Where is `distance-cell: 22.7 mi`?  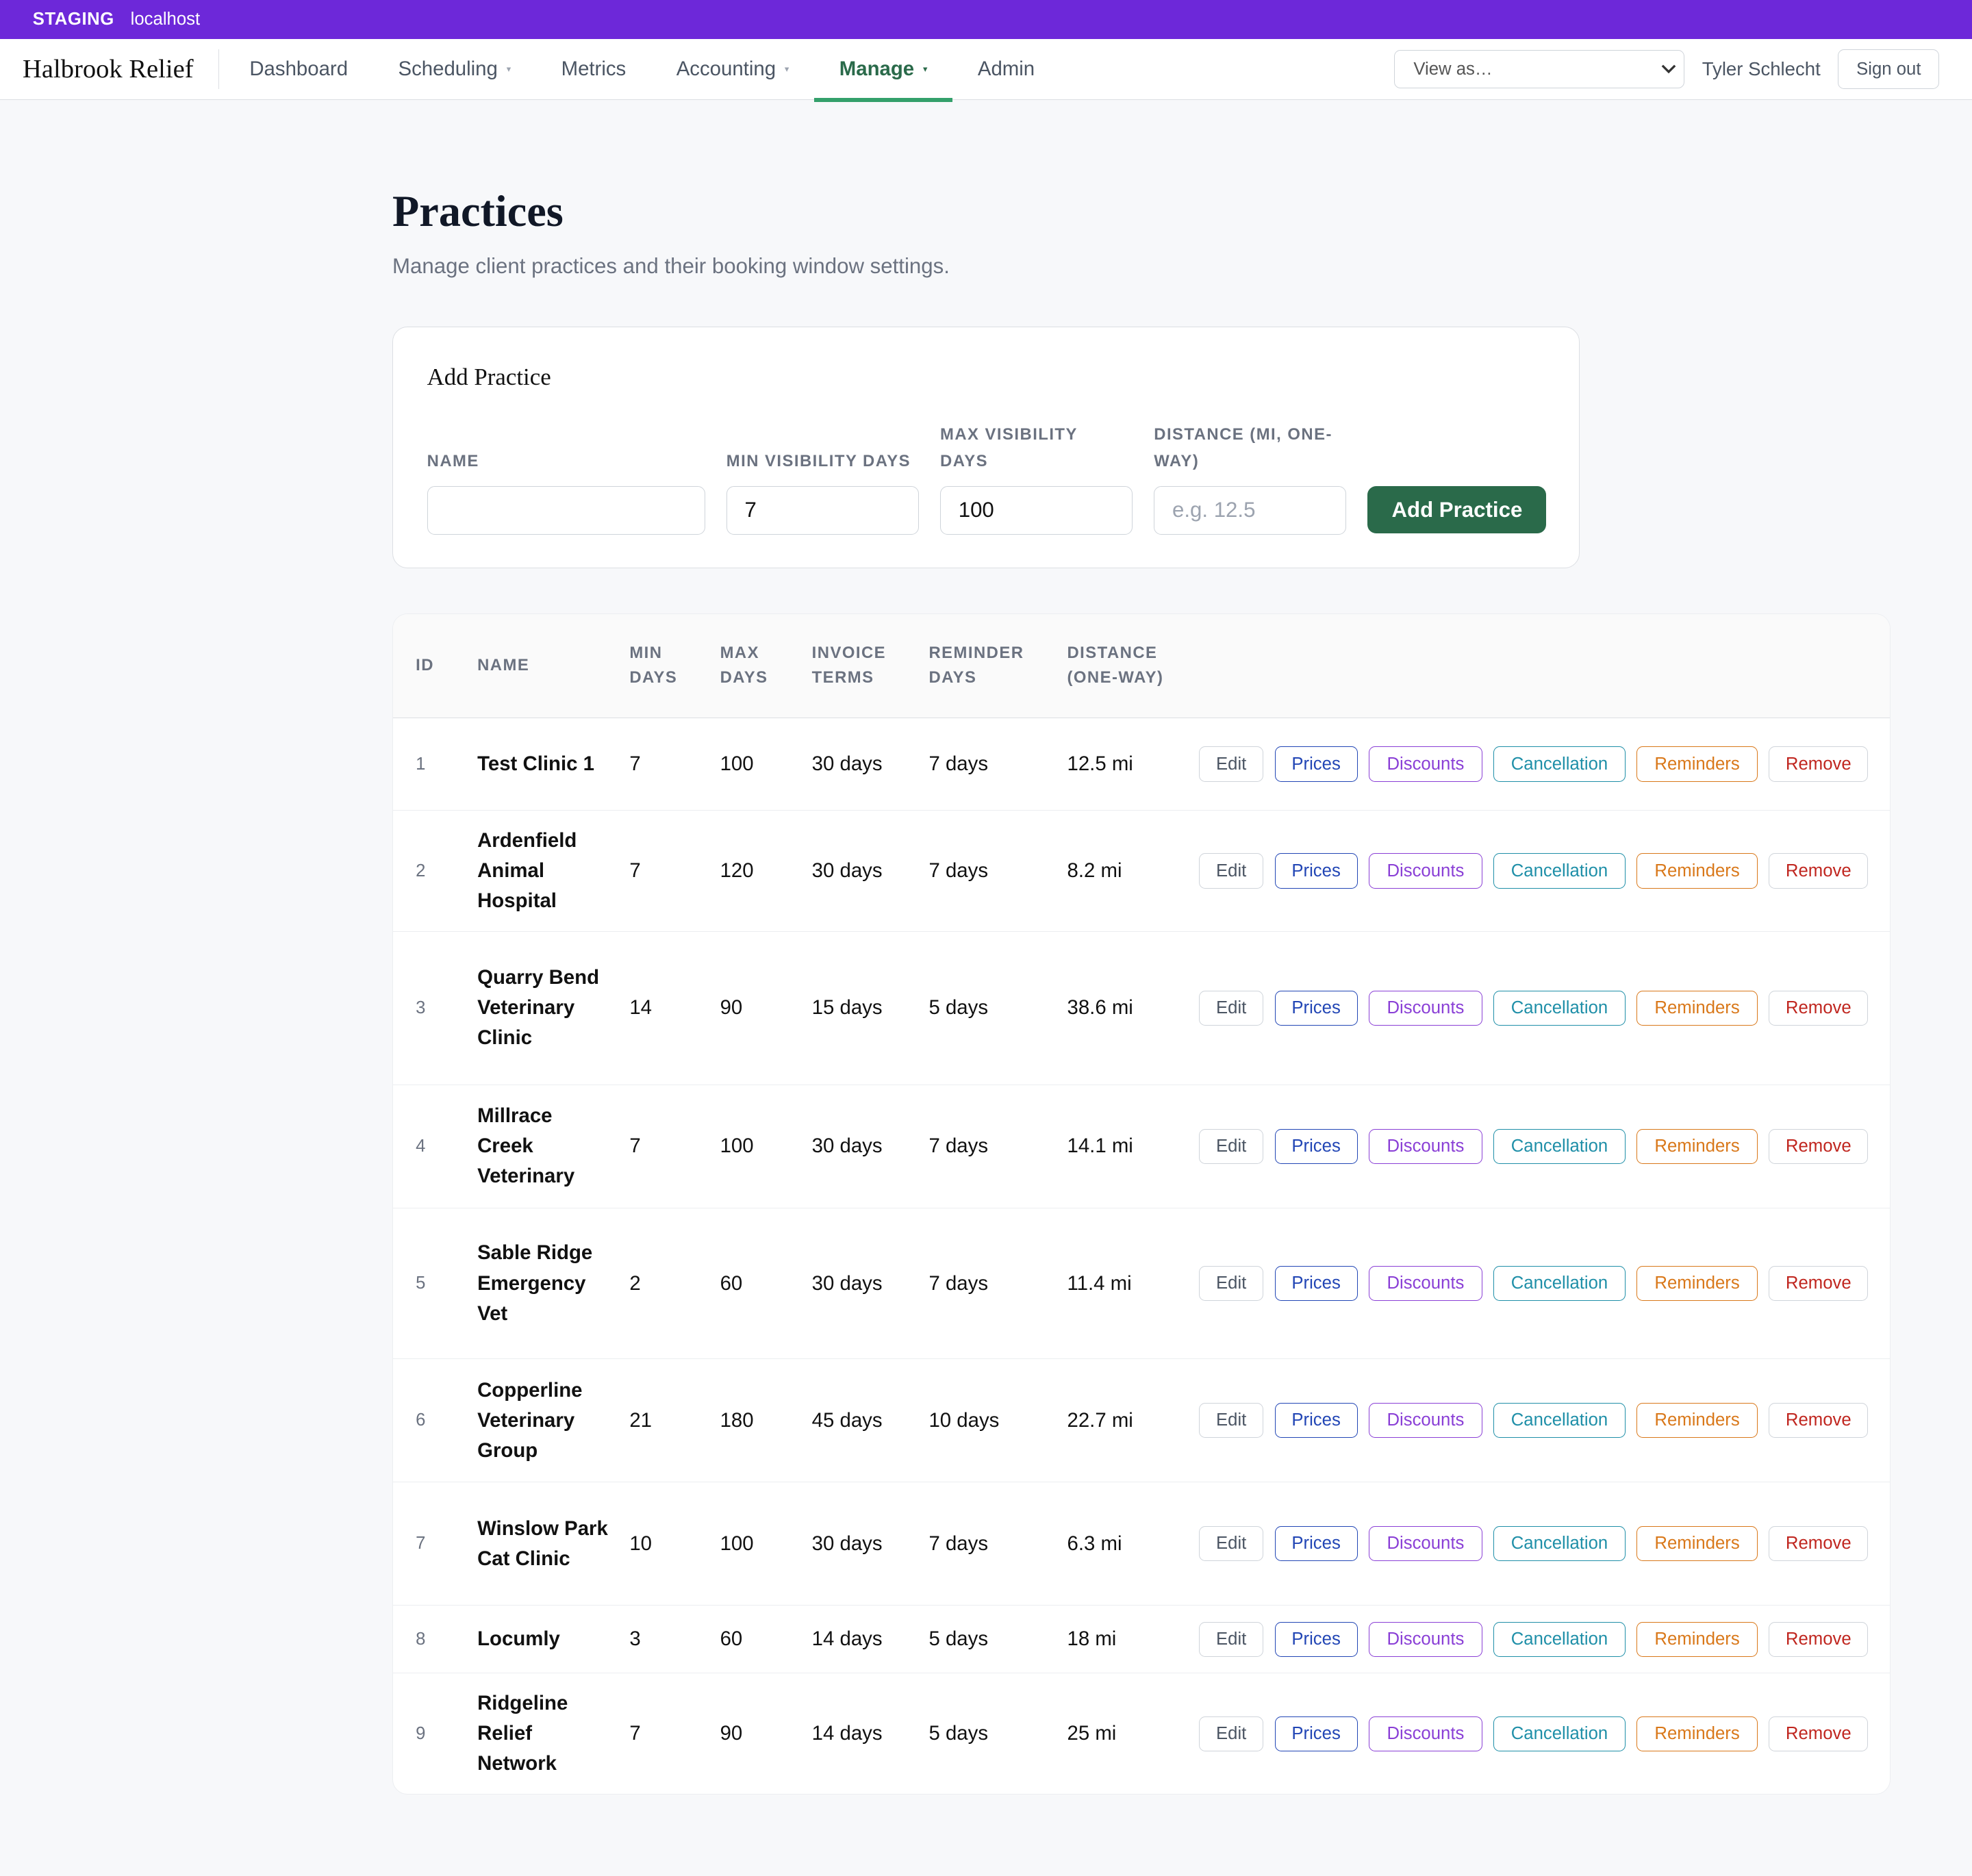 distance-cell: 22.7 mi is located at coordinates (1133, 1421).